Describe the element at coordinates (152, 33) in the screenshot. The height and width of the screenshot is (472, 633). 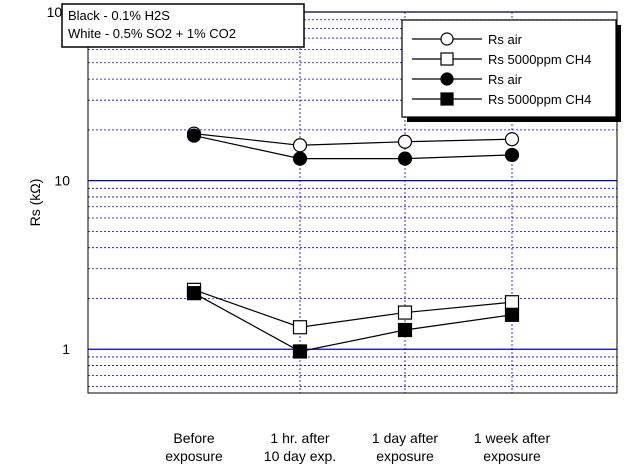
I see `note-text: White - 0.5% SO2 + 1% CO2` at that location.